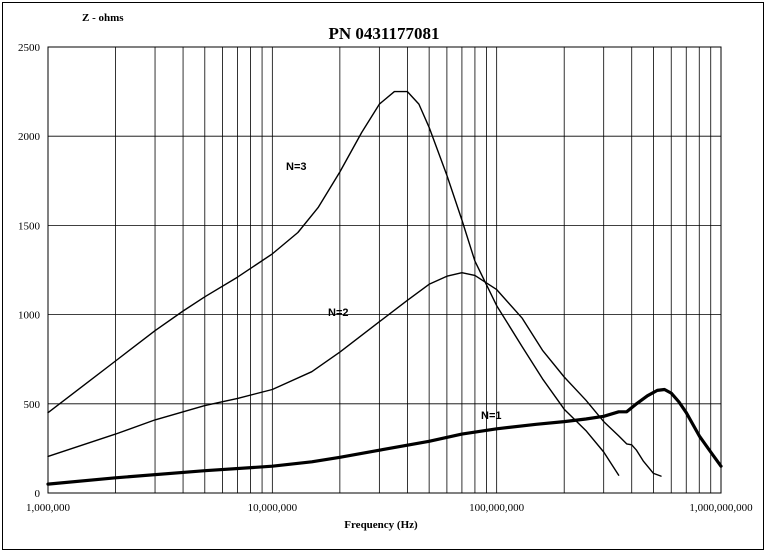  I want to click on y-tick-label: 2500, so click(29, 48).